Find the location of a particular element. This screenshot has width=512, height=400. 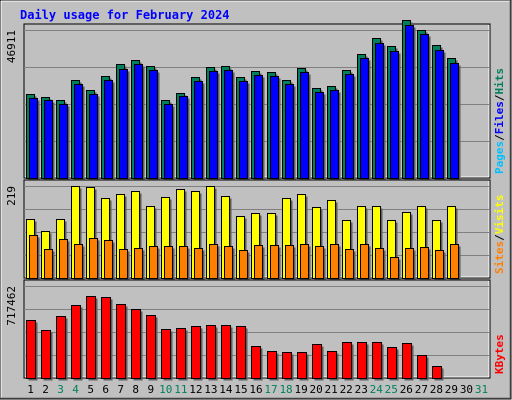

x-tick-label-day-21: 21 is located at coordinates (331, 389).